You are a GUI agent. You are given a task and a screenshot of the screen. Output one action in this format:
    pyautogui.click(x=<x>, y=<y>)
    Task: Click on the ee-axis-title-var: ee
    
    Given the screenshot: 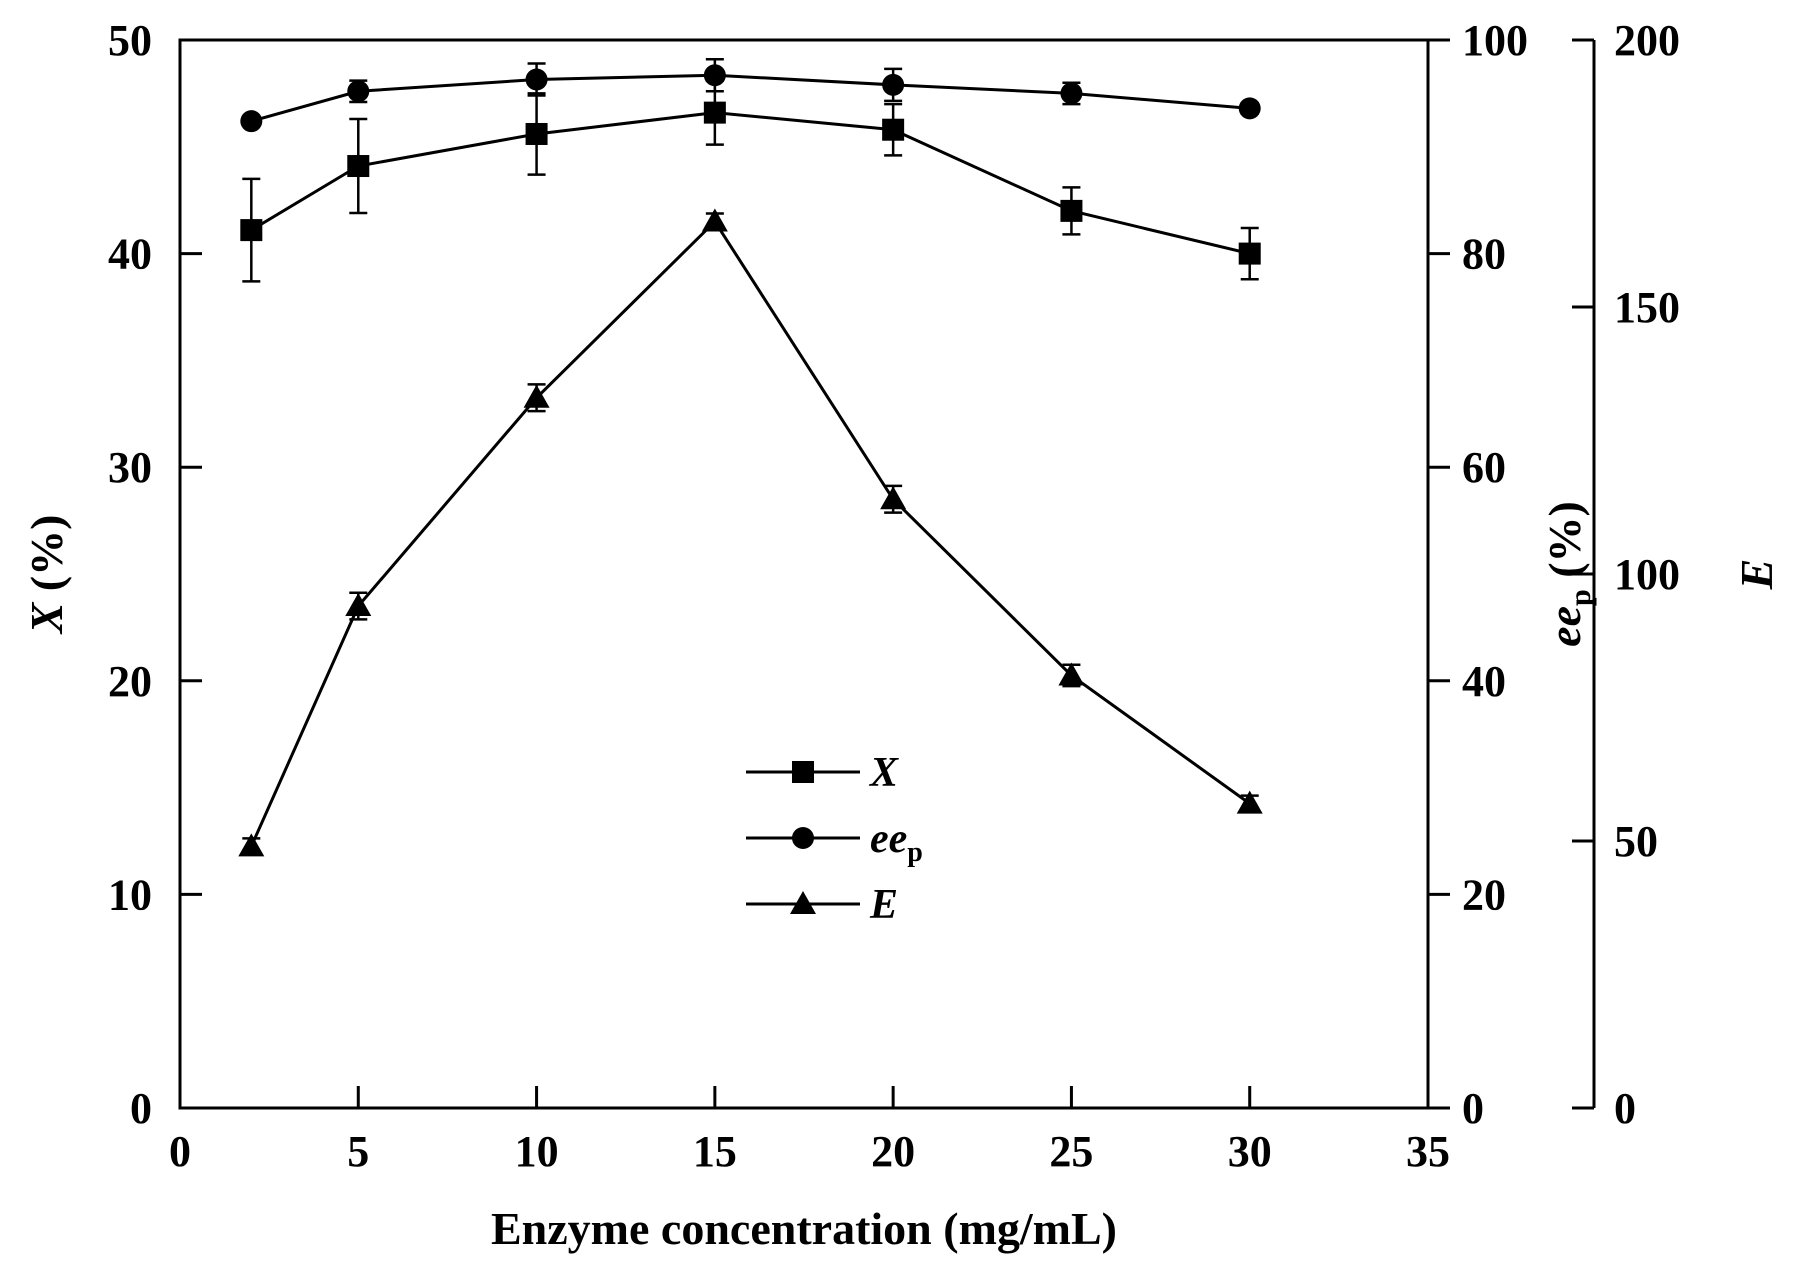 What is the action you would take?
    pyautogui.click(x=1564, y=626)
    